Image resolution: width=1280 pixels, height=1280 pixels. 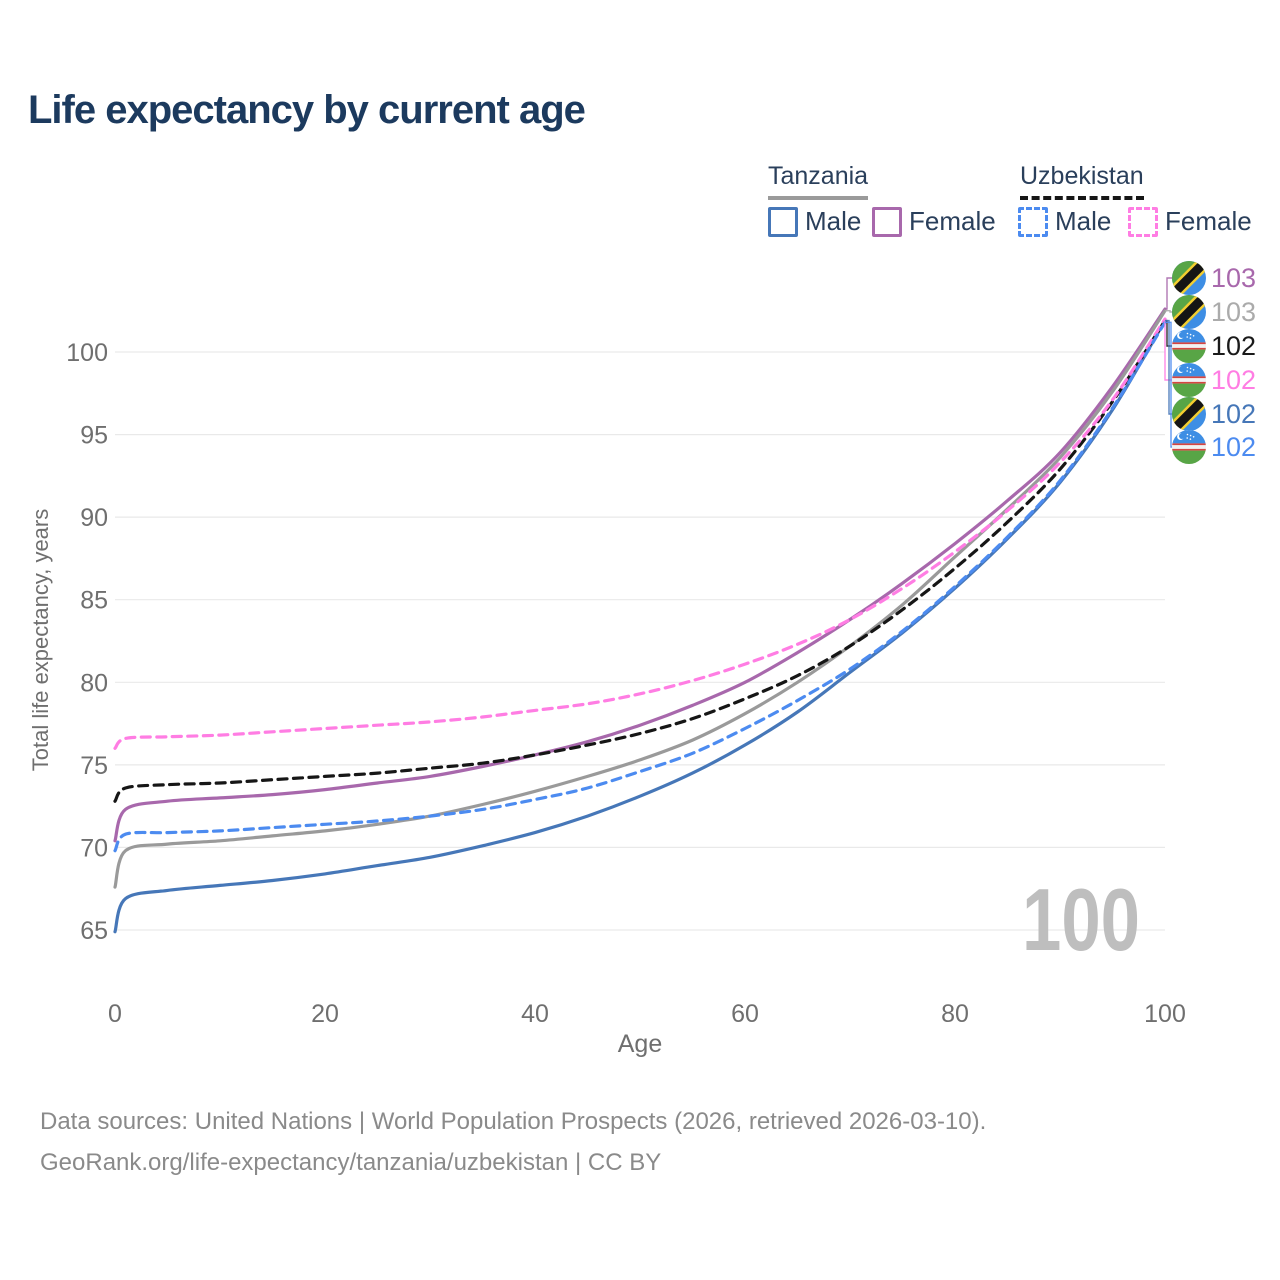 What do you see at coordinates (94, 848) in the screenshot?
I see `y-tick-label: 70` at bounding box center [94, 848].